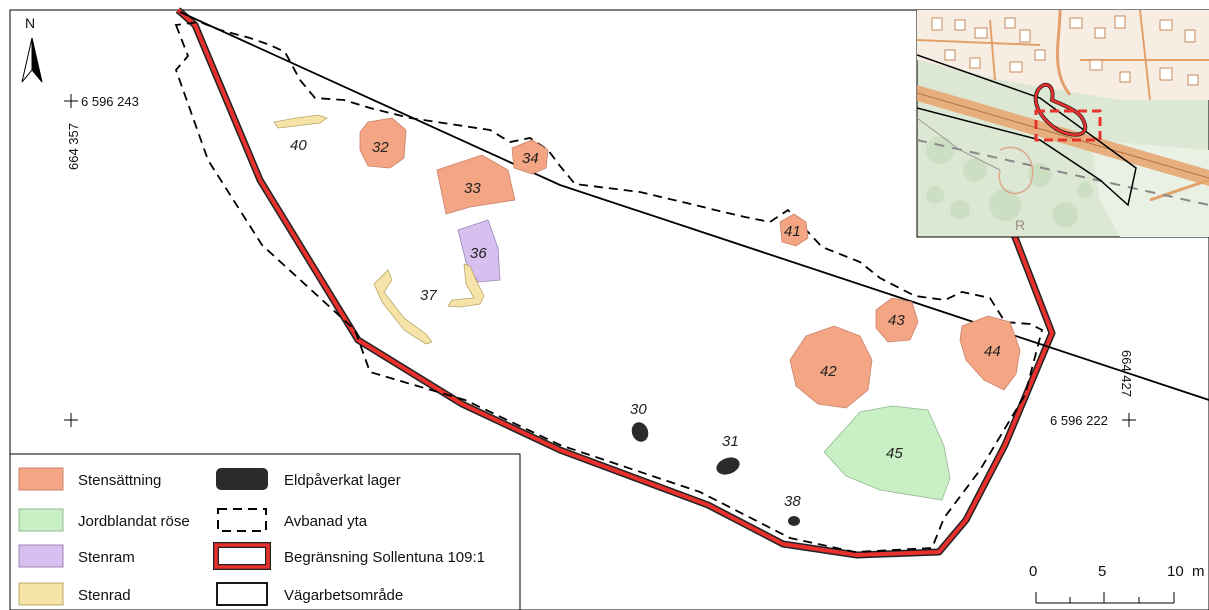 The height and width of the screenshot is (610, 1209). Describe the element at coordinates (104, 595) in the screenshot. I see `legend-label-stenrad: Stenrad` at that location.